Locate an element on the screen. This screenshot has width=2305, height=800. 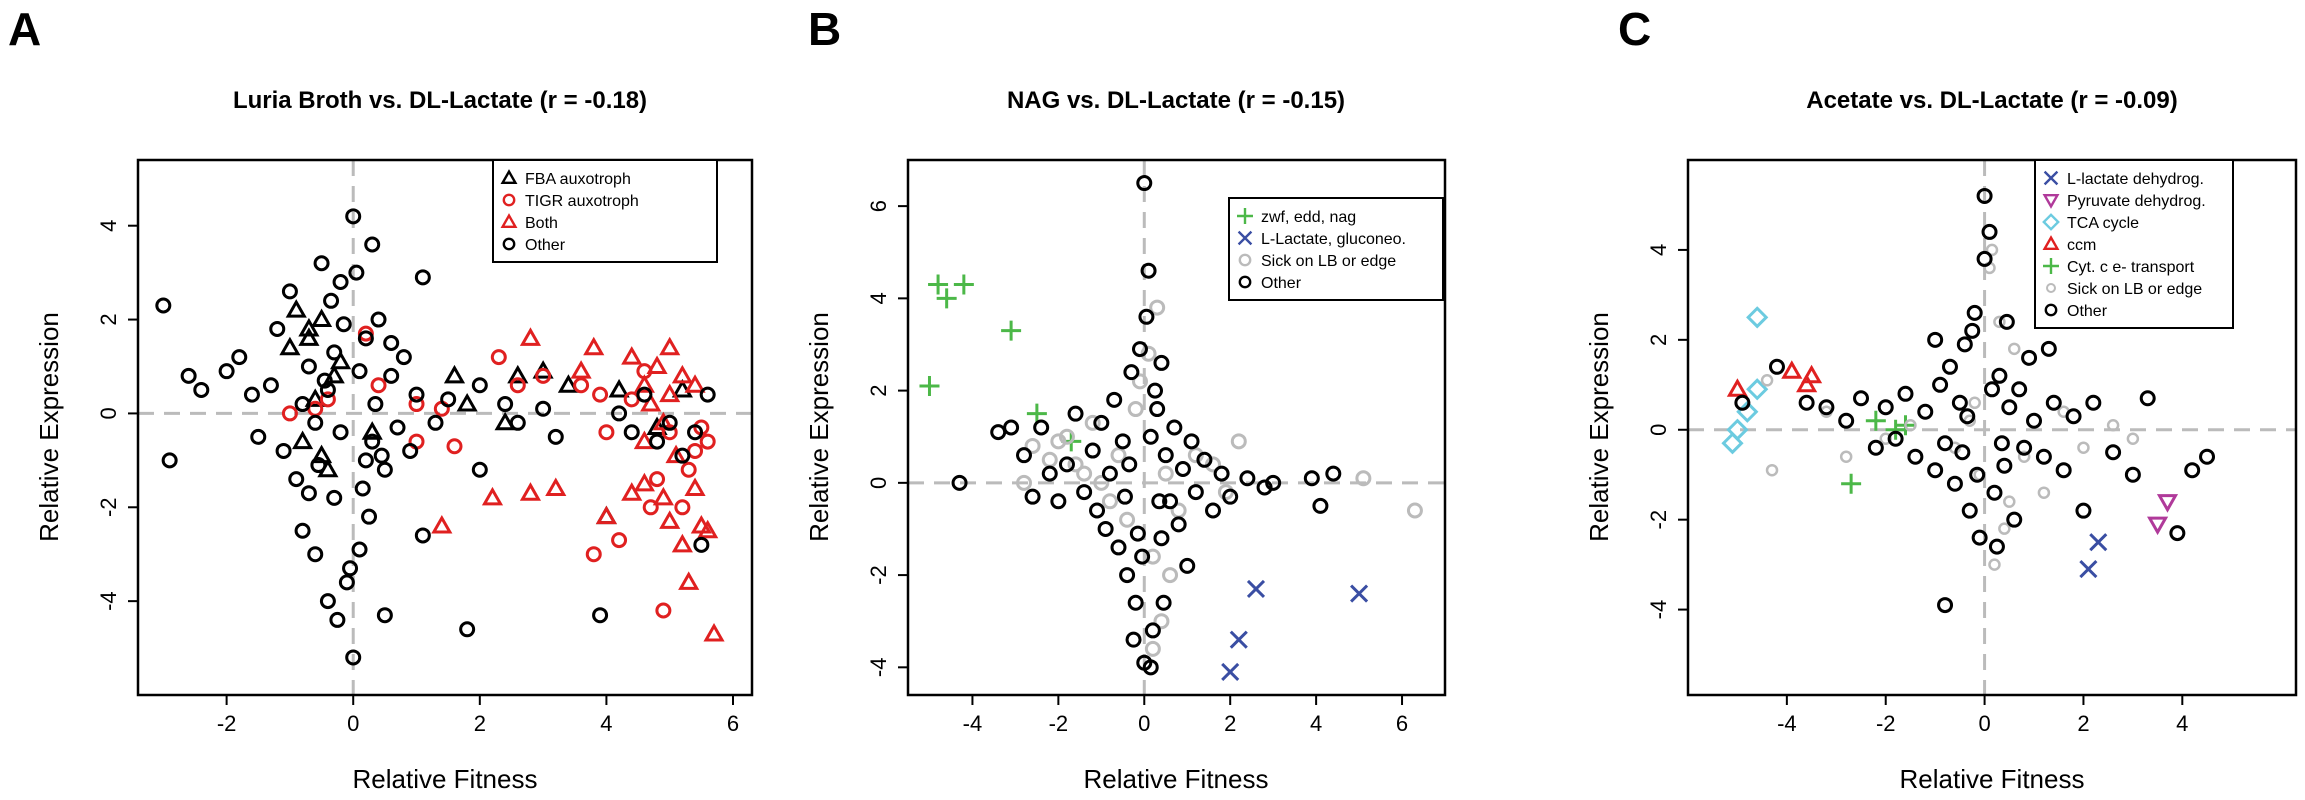
x-tick-label: 6 is located at coordinates (1402, 723).